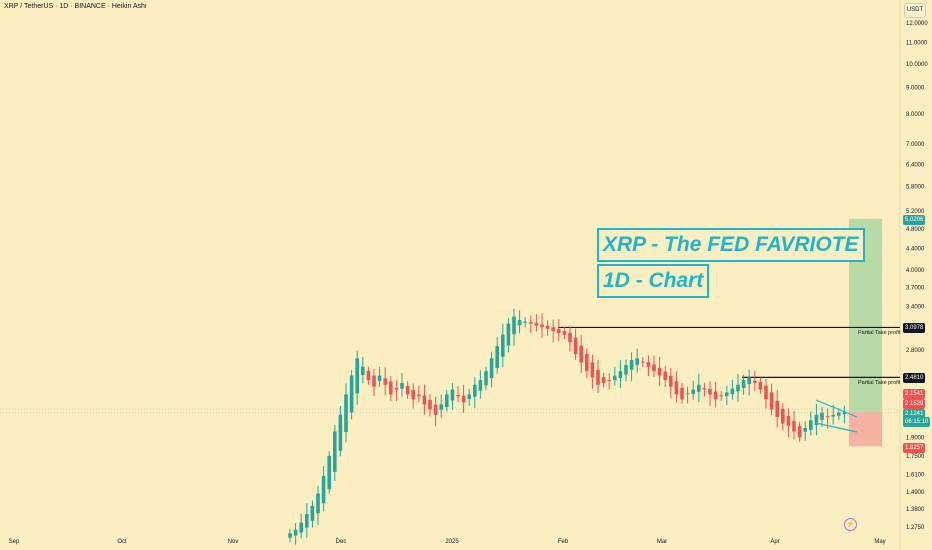 Image resolution: width=932 pixels, height=550 pixels. What do you see at coordinates (122, 542) in the screenshot?
I see `x-tick-label: Oct` at bounding box center [122, 542].